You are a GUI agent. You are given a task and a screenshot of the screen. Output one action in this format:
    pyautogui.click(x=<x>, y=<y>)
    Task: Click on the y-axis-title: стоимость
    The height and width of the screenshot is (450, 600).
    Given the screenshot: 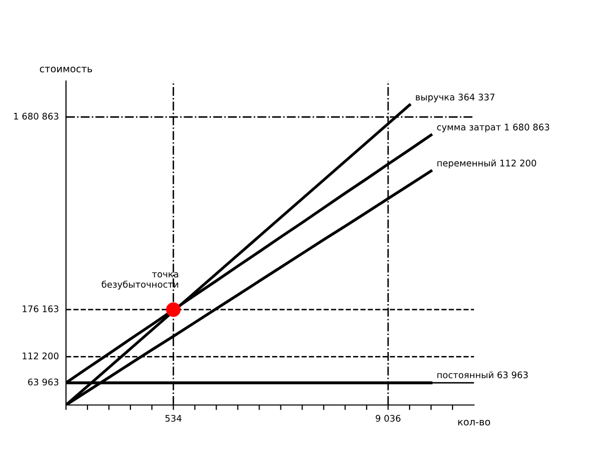 What is the action you would take?
    pyautogui.click(x=66, y=69)
    